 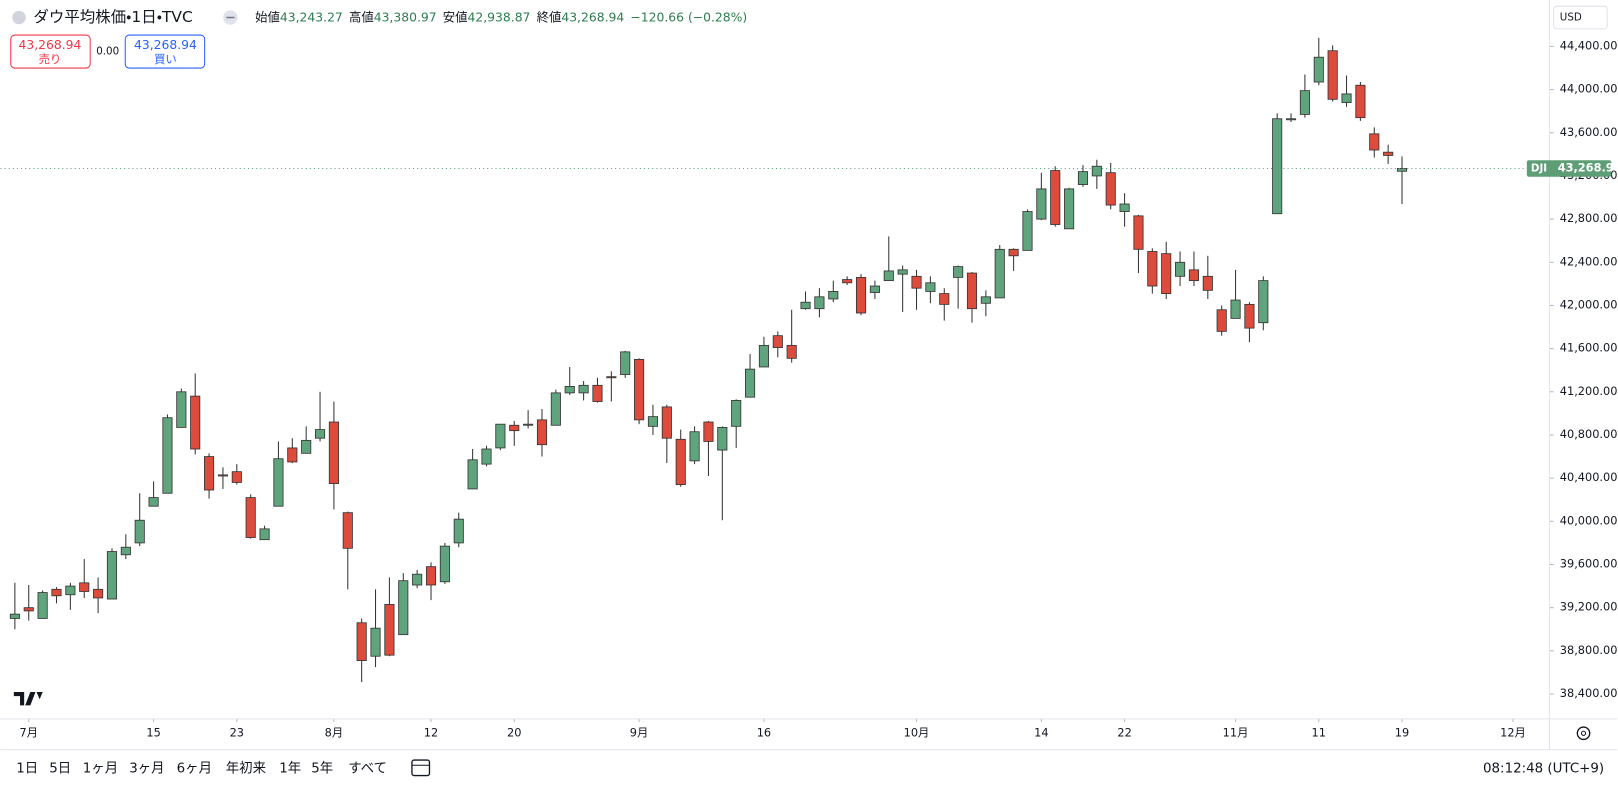 What do you see at coordinates (28, 732) in the screenshot?
I see `x-tick-label: 7月` at bounding box center [28, 732].